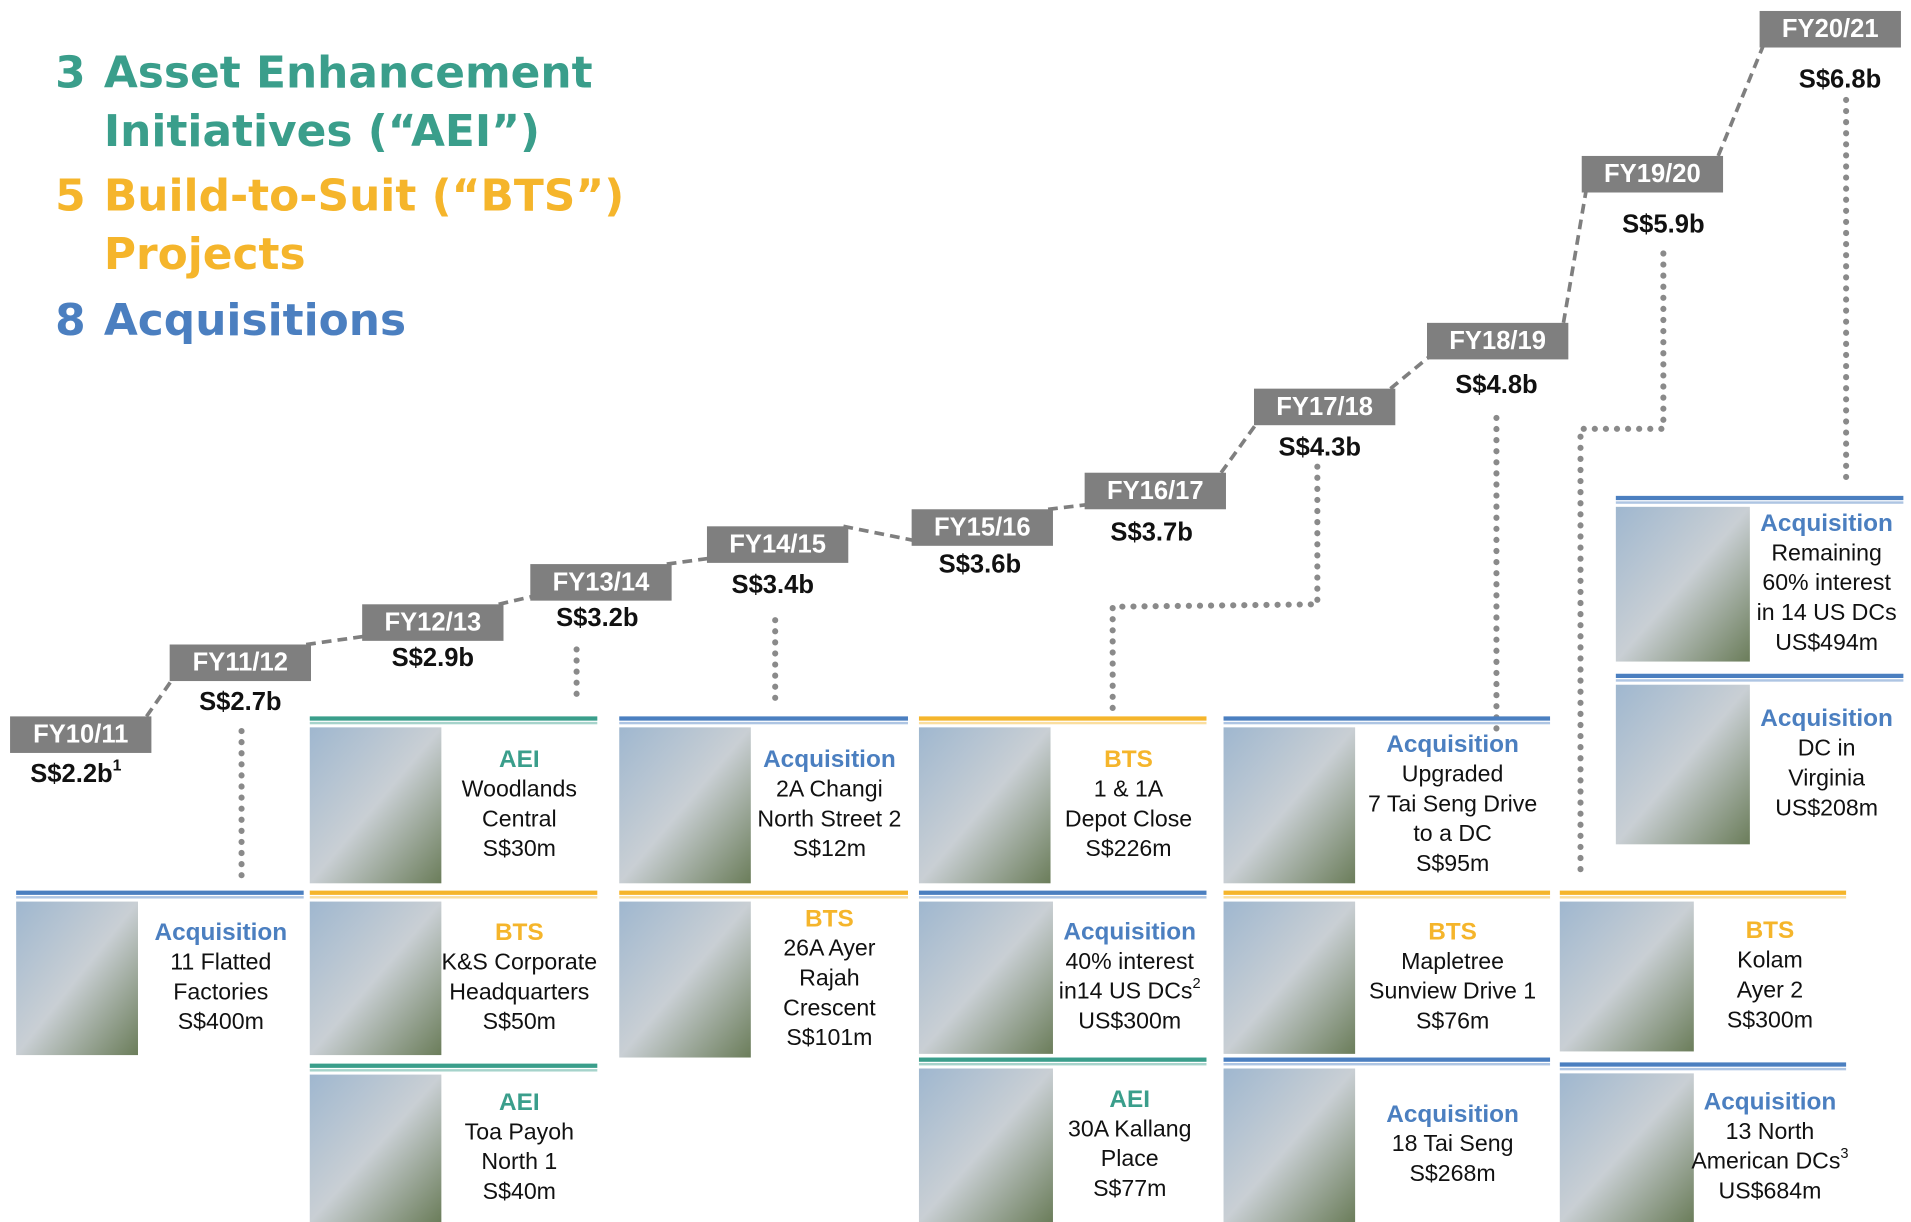 The width and height of the screenshot is (1911, 1222). I want to click on card-type: AEI, so click(1129, 1099).